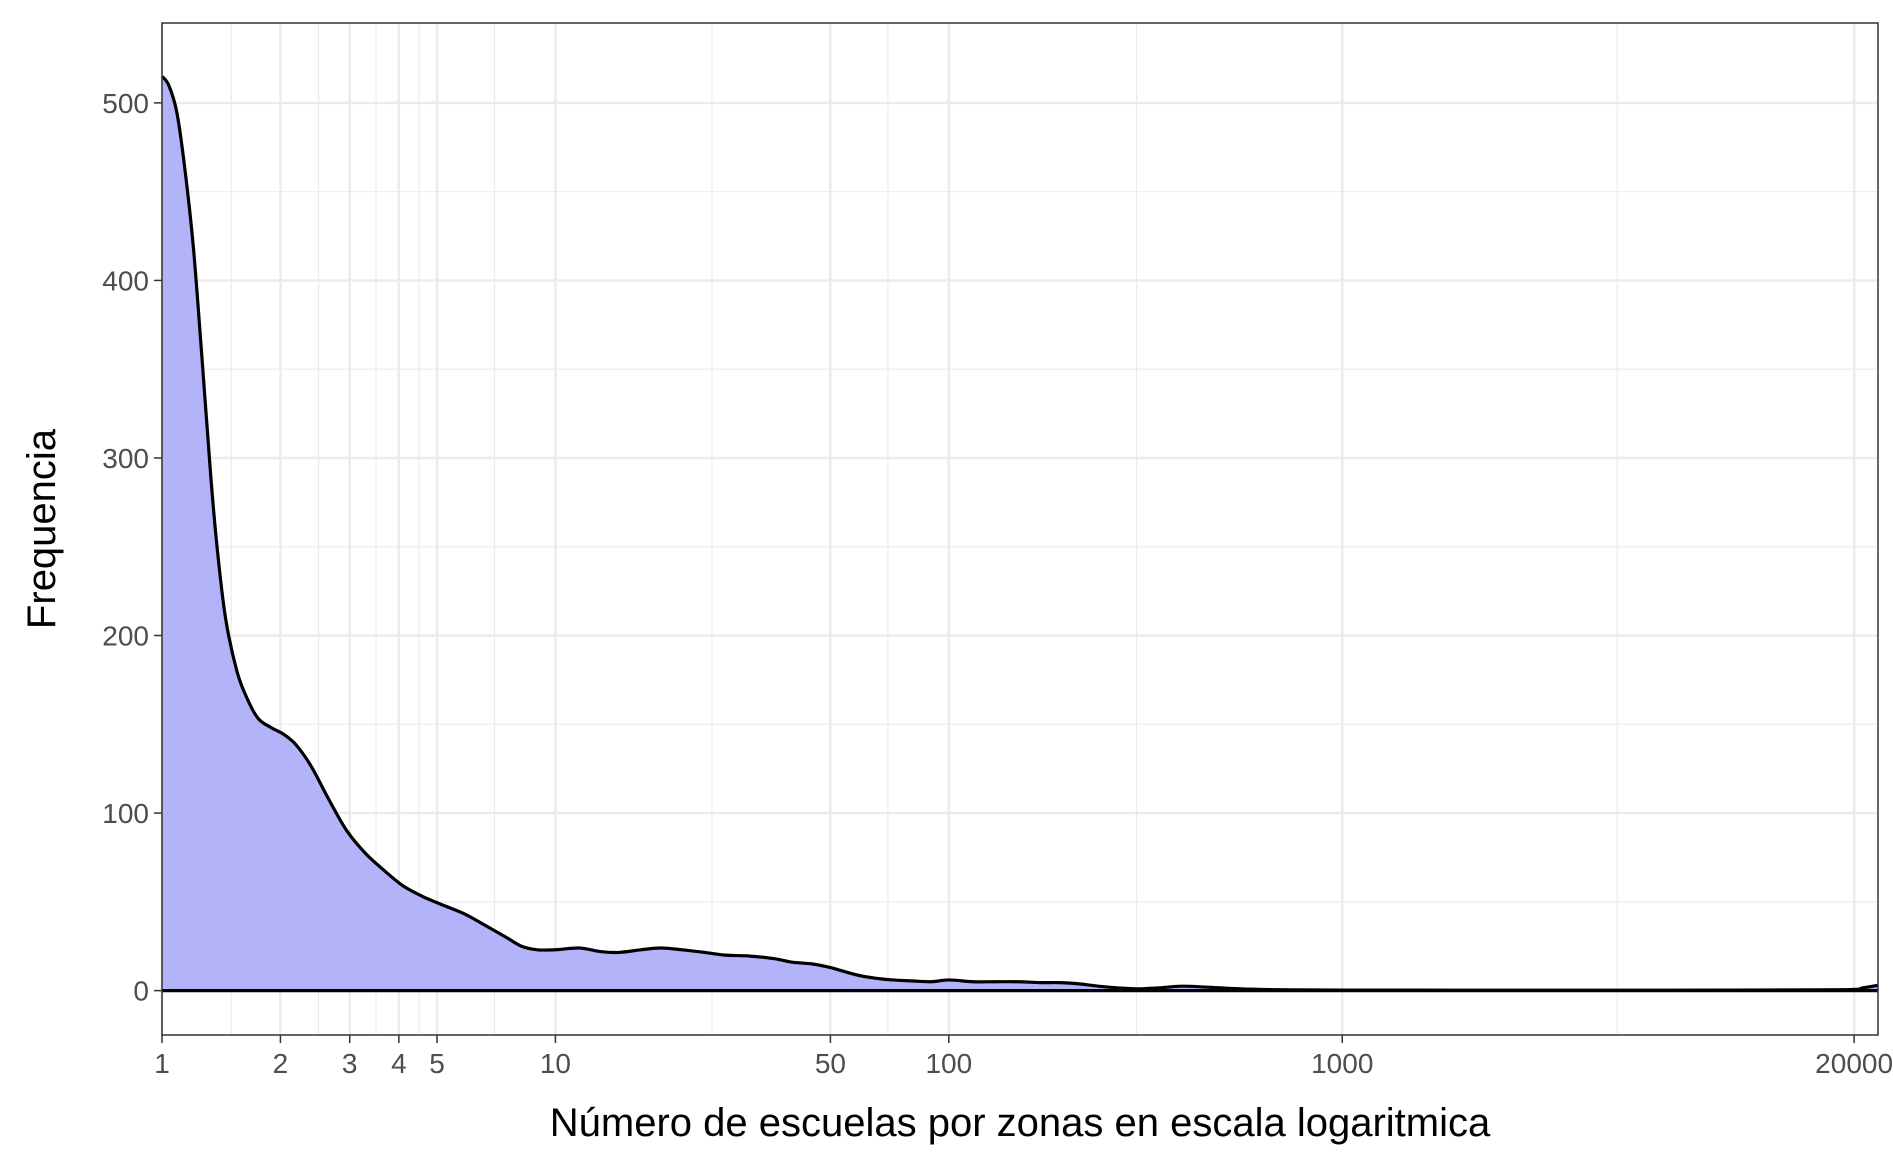 The image size is (1893, 1168). I want to click on y-tick-label: 100, so click(125, 813).